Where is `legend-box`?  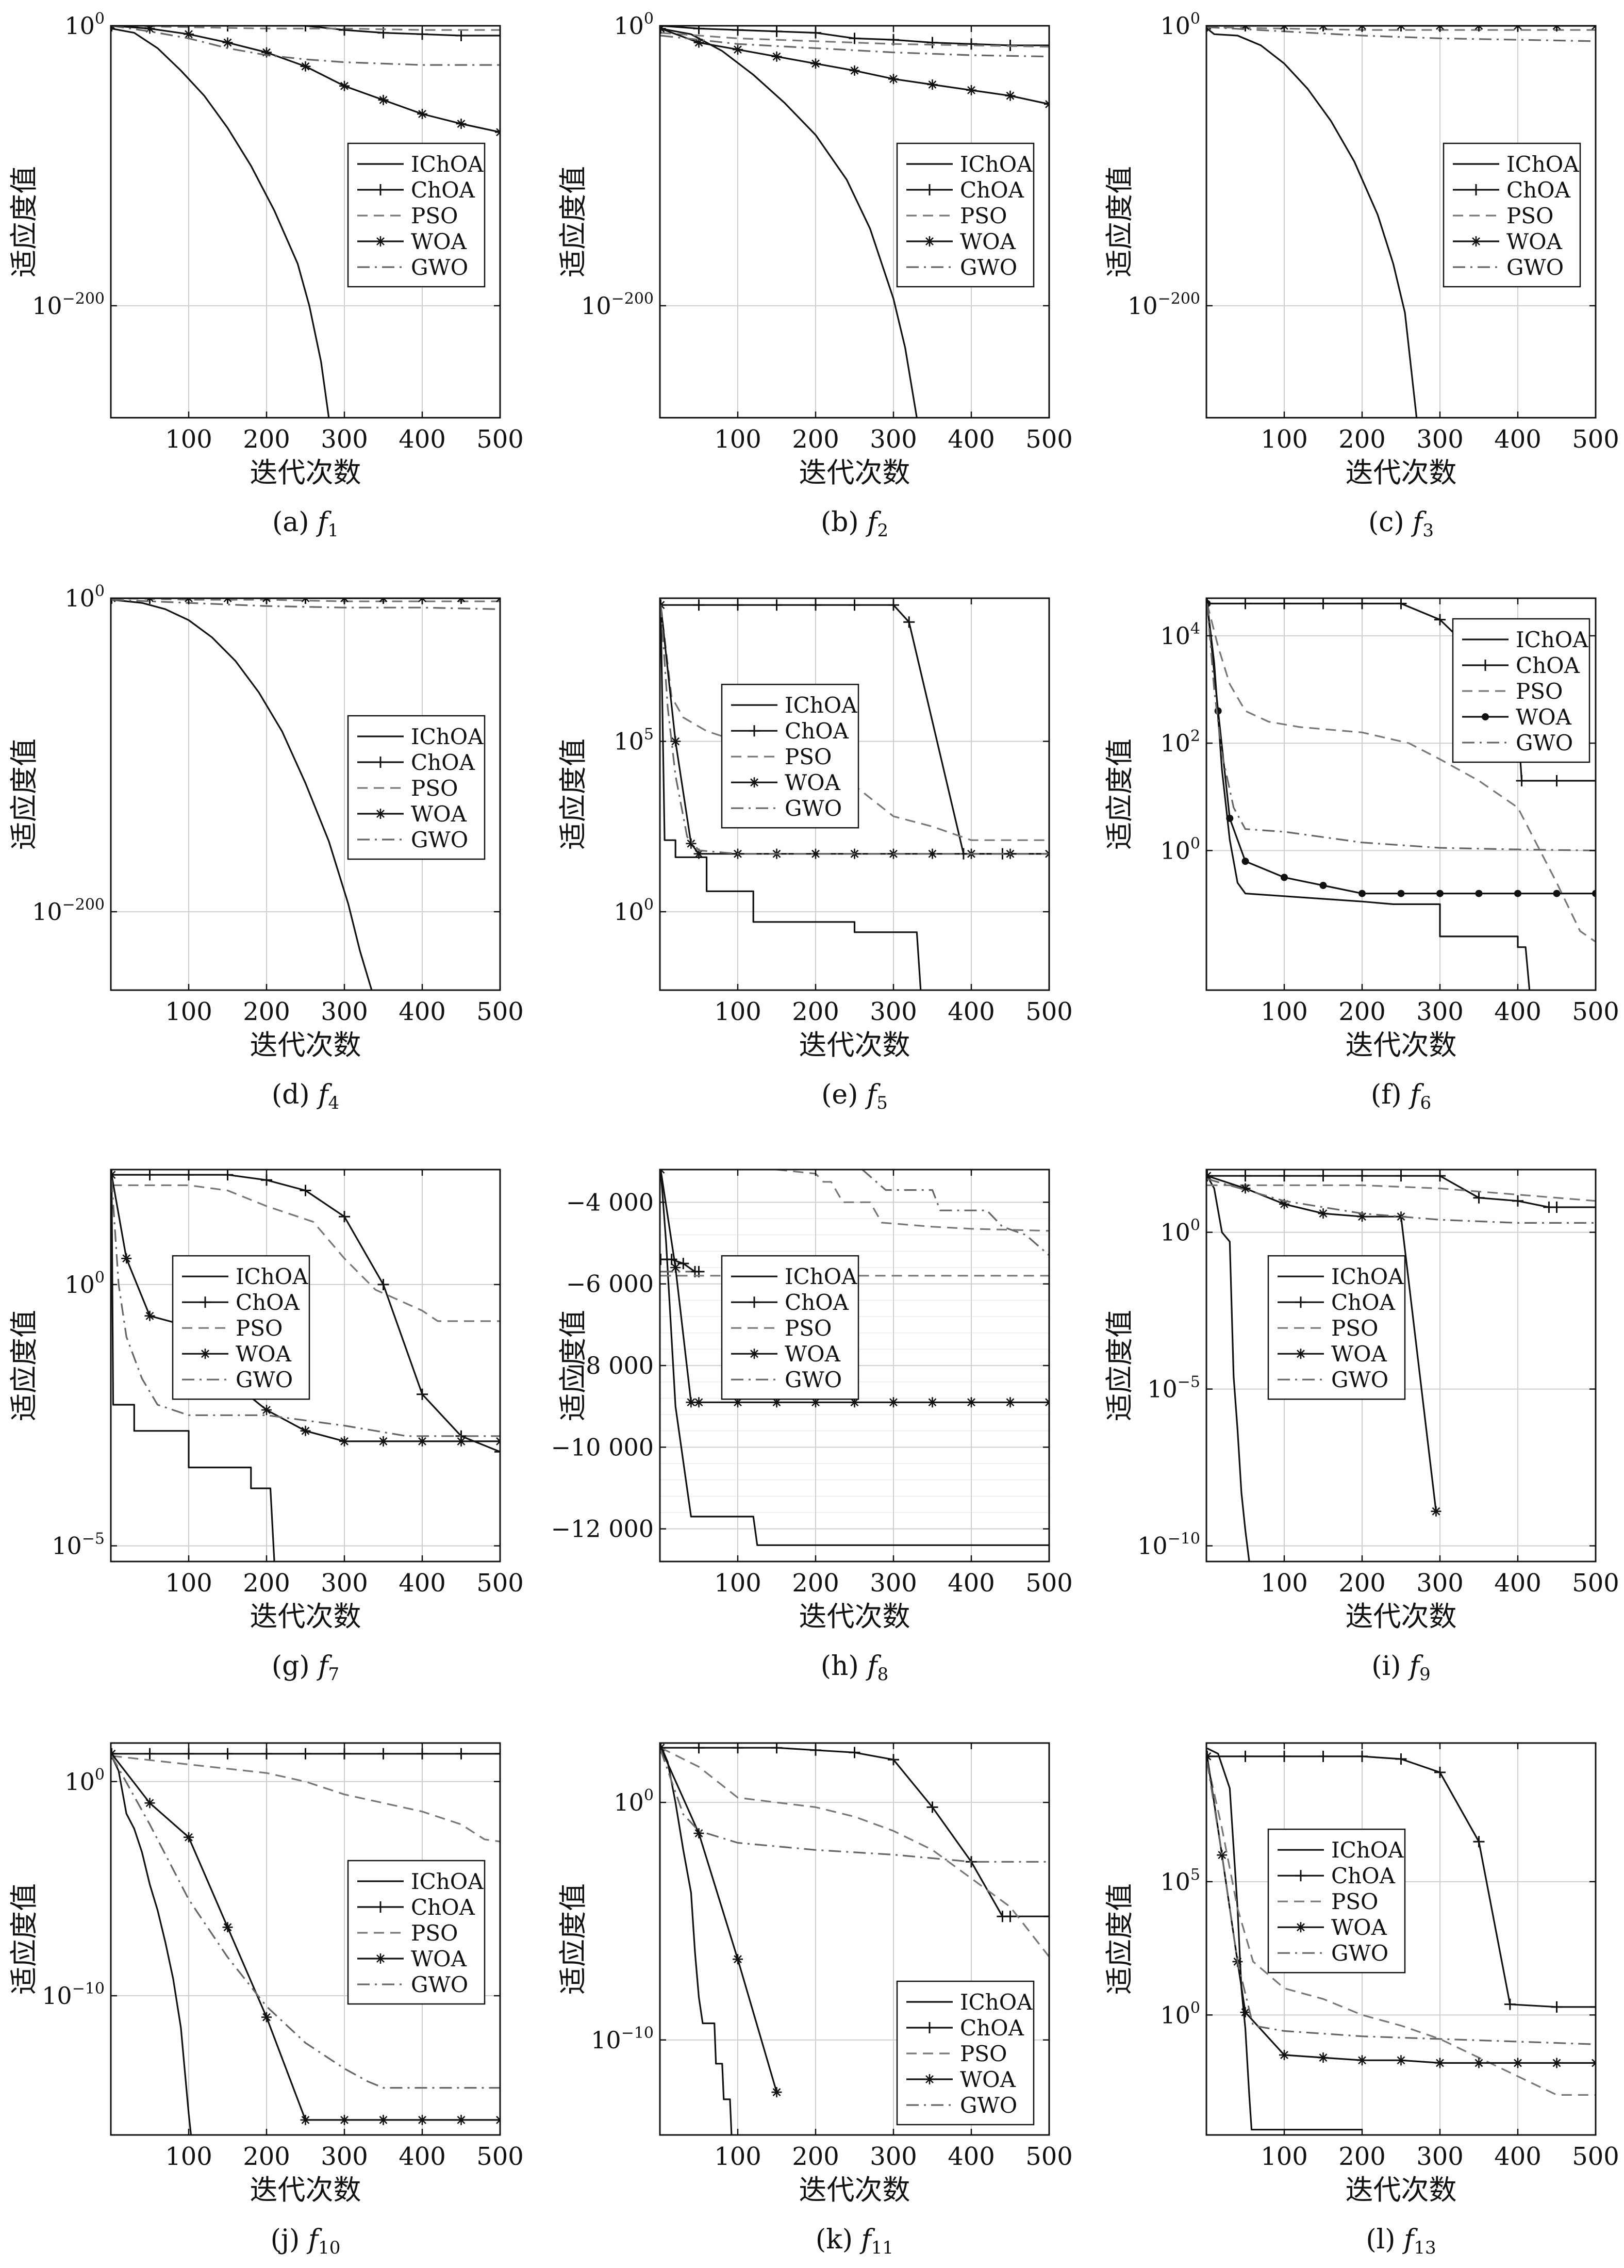 legend-box is located at coordinates (1521, 690).